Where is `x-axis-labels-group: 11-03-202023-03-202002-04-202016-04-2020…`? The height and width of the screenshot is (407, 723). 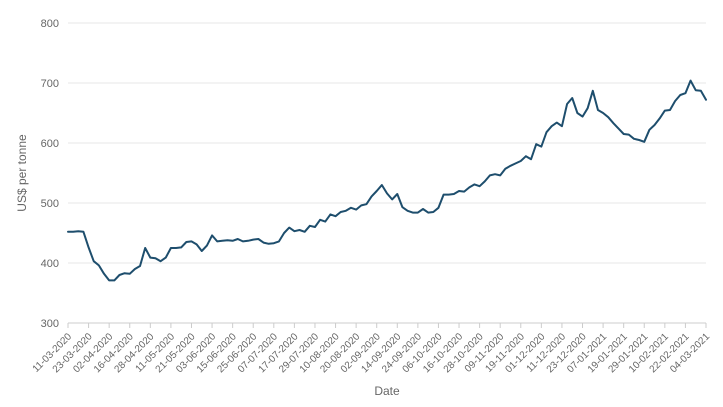 x-axis-labels-group: 11-03-202023-03-202002-04-202016-04-2020… is located at coordinates (372, 353).